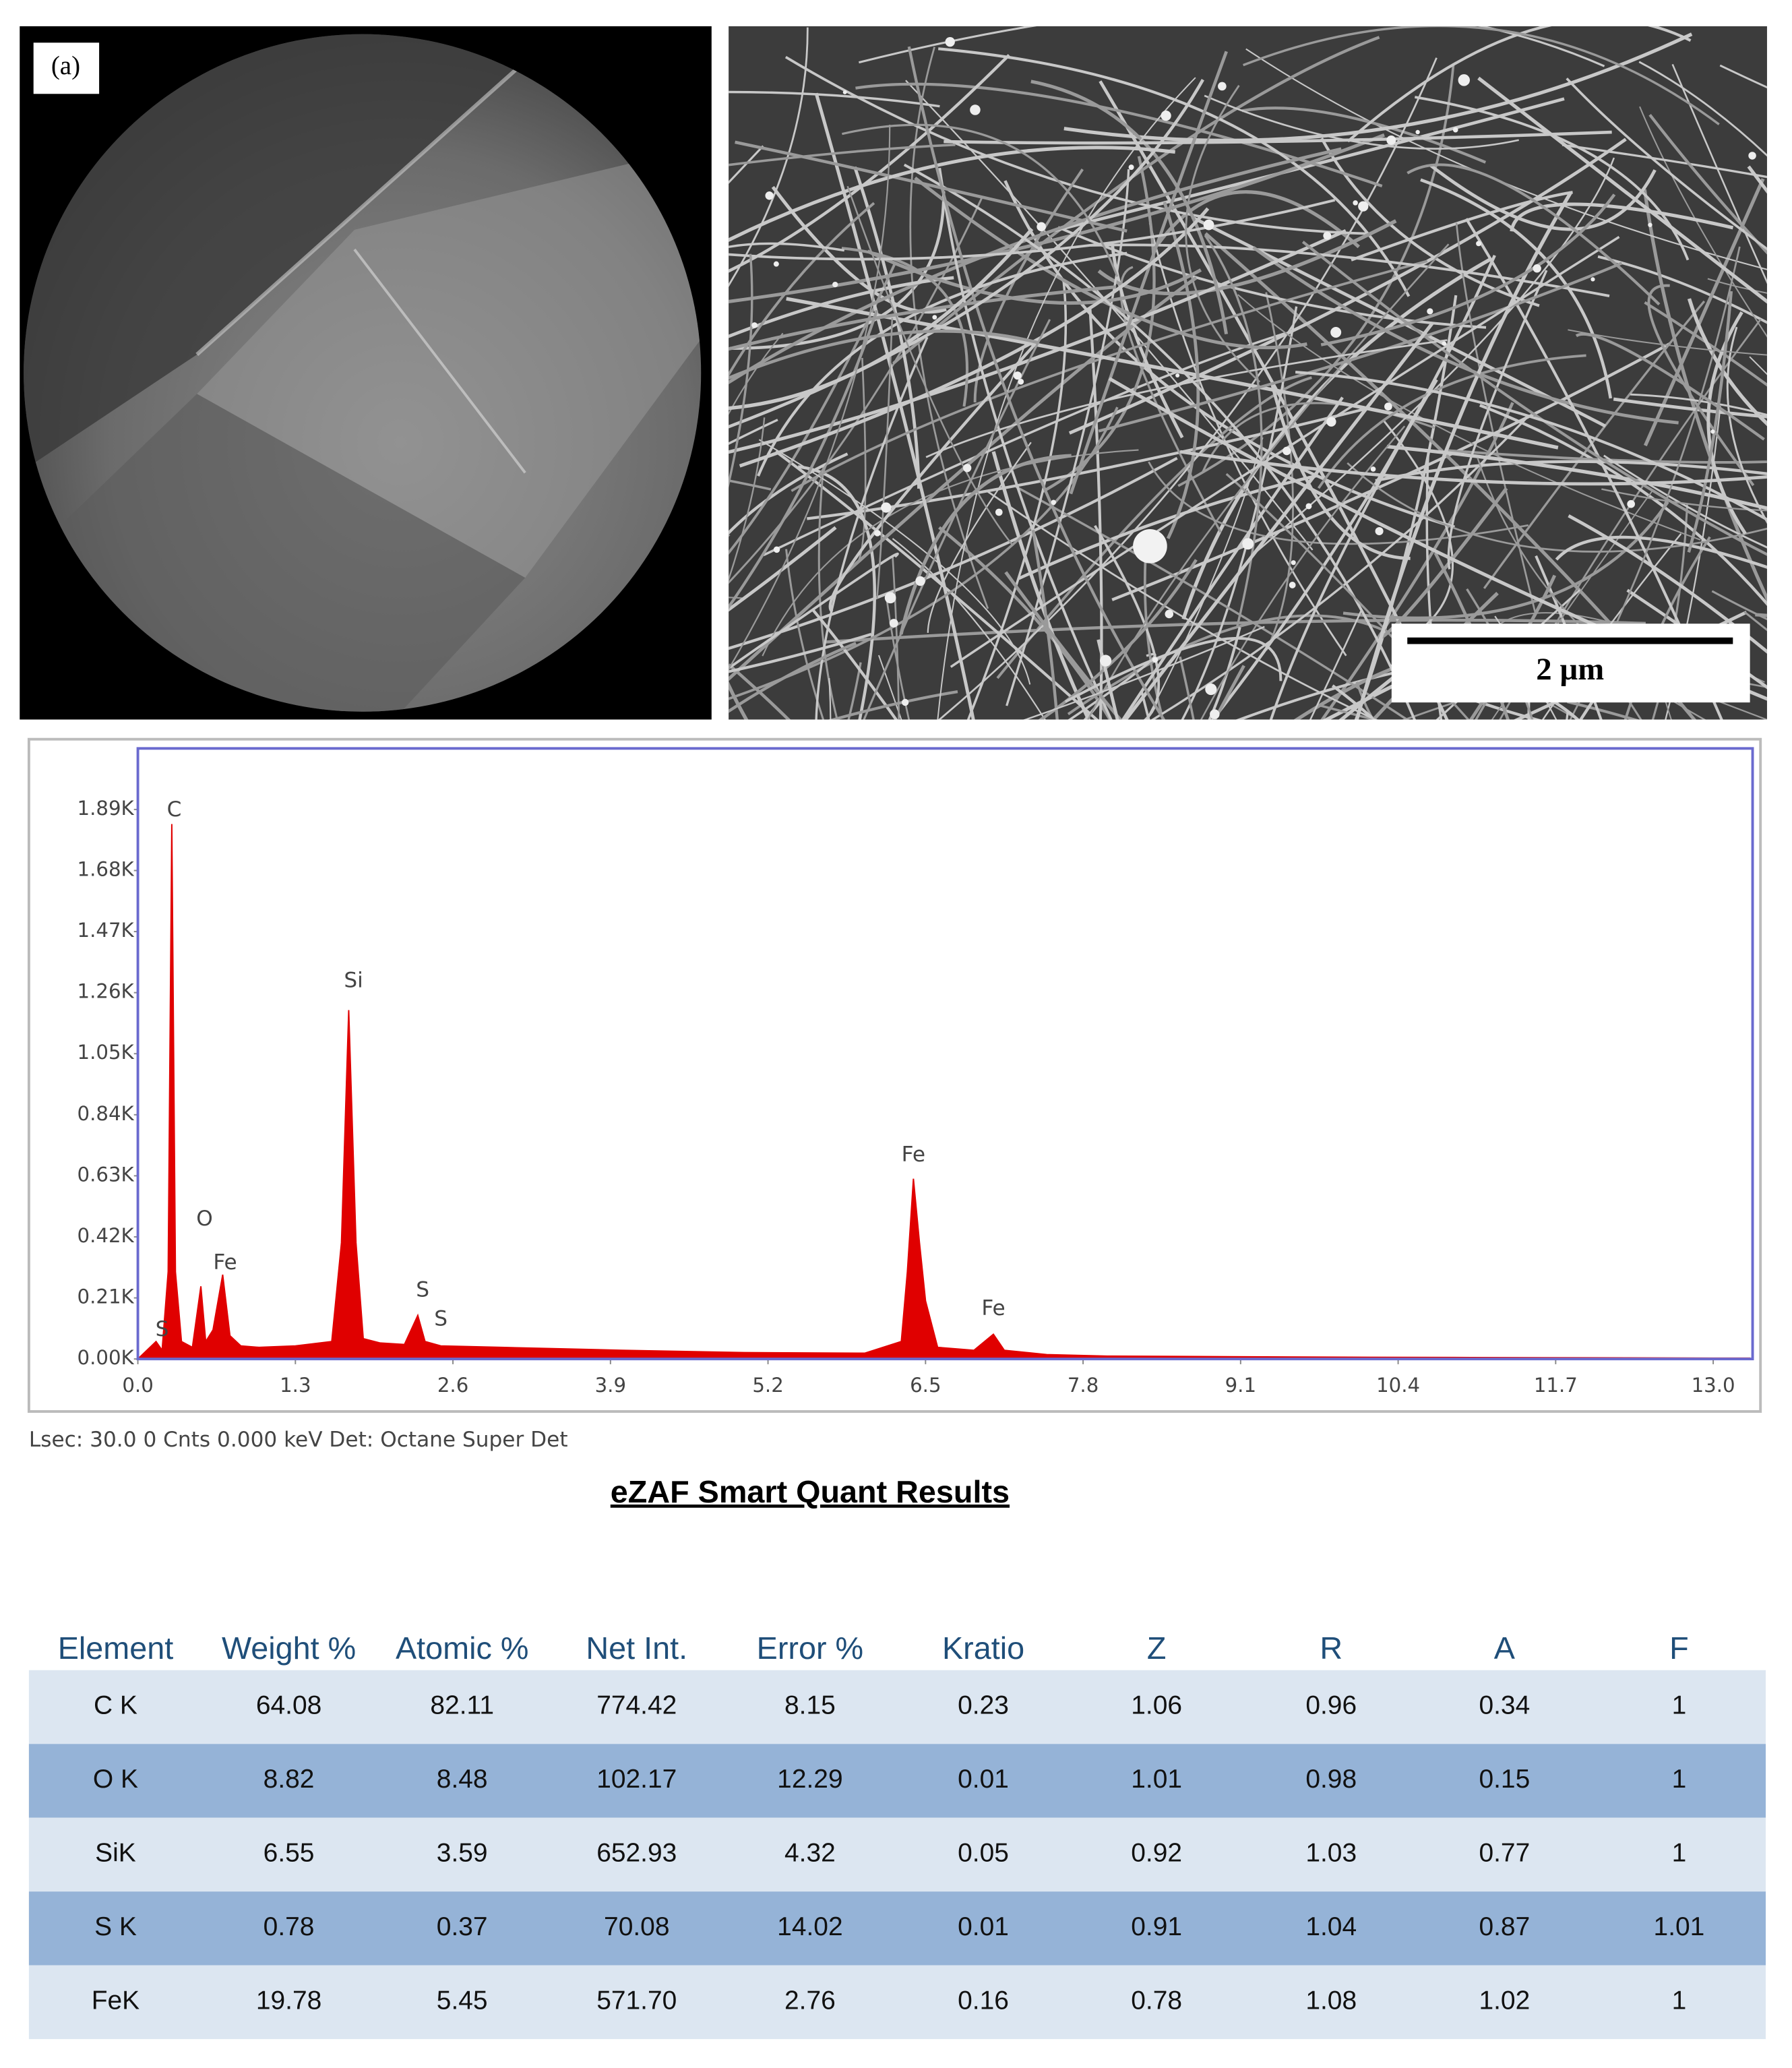 Image resolution: width=1792 pixels, height=2068 pixels. What do you see at coordinates (1331, 1779) in the screenshot?
I see `table-cell: 0.98` at bounding box center [1331, 1779].